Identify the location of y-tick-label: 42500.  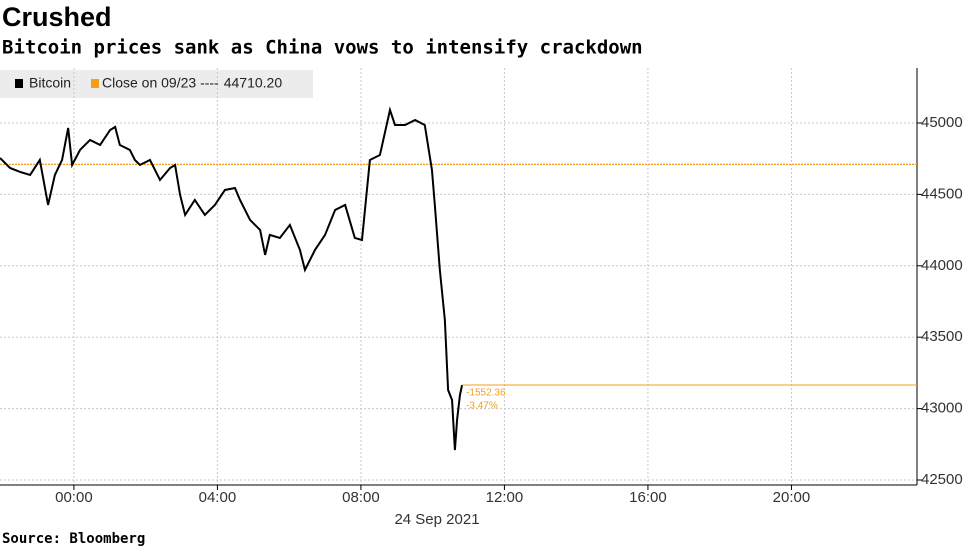
(942, 479).